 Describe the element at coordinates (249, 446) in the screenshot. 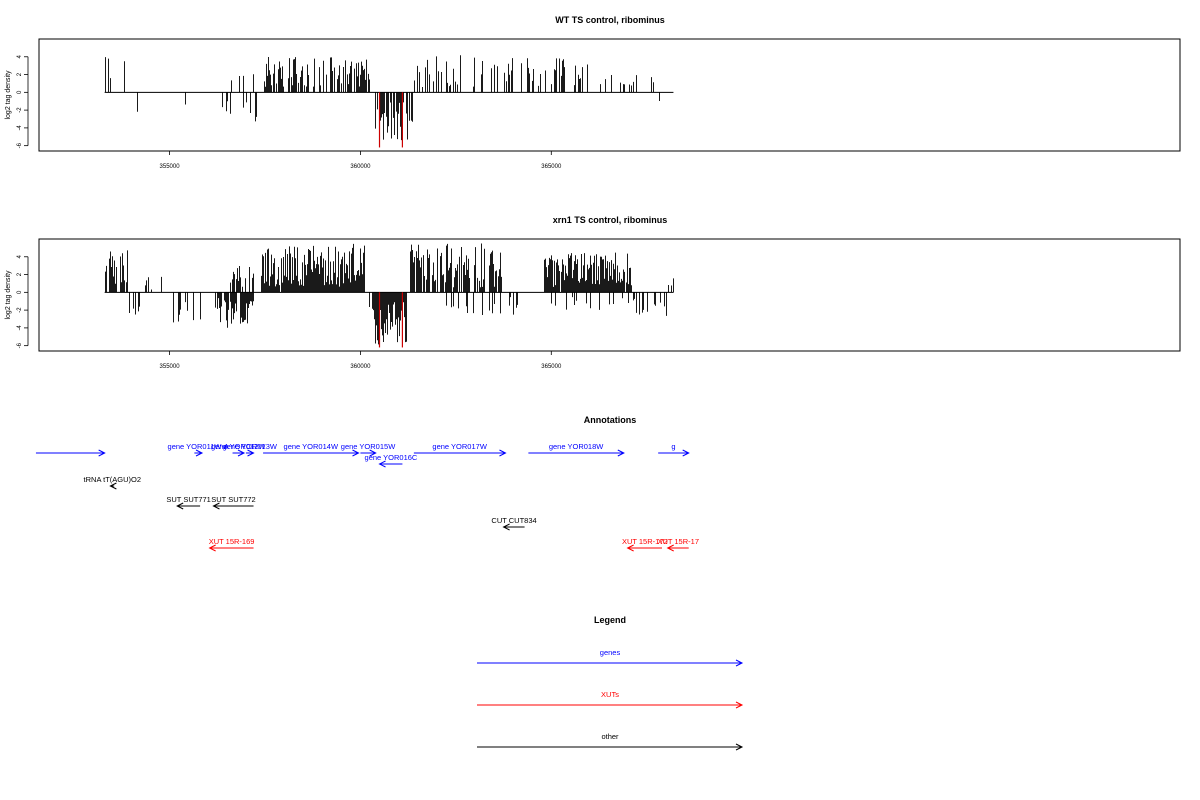

I see `feature-label: gene YOR013W` at that location.